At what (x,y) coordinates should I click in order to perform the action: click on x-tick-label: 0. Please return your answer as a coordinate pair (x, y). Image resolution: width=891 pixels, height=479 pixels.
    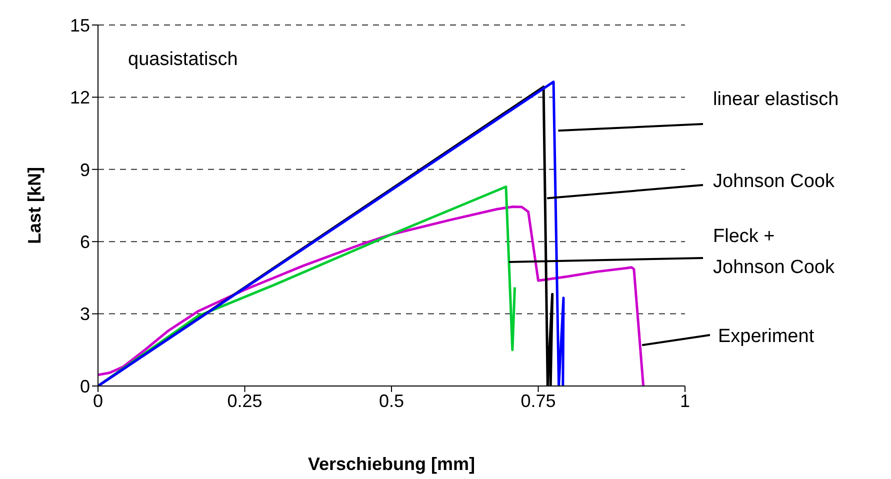
    Looking at the image, I should click on (98, 400).